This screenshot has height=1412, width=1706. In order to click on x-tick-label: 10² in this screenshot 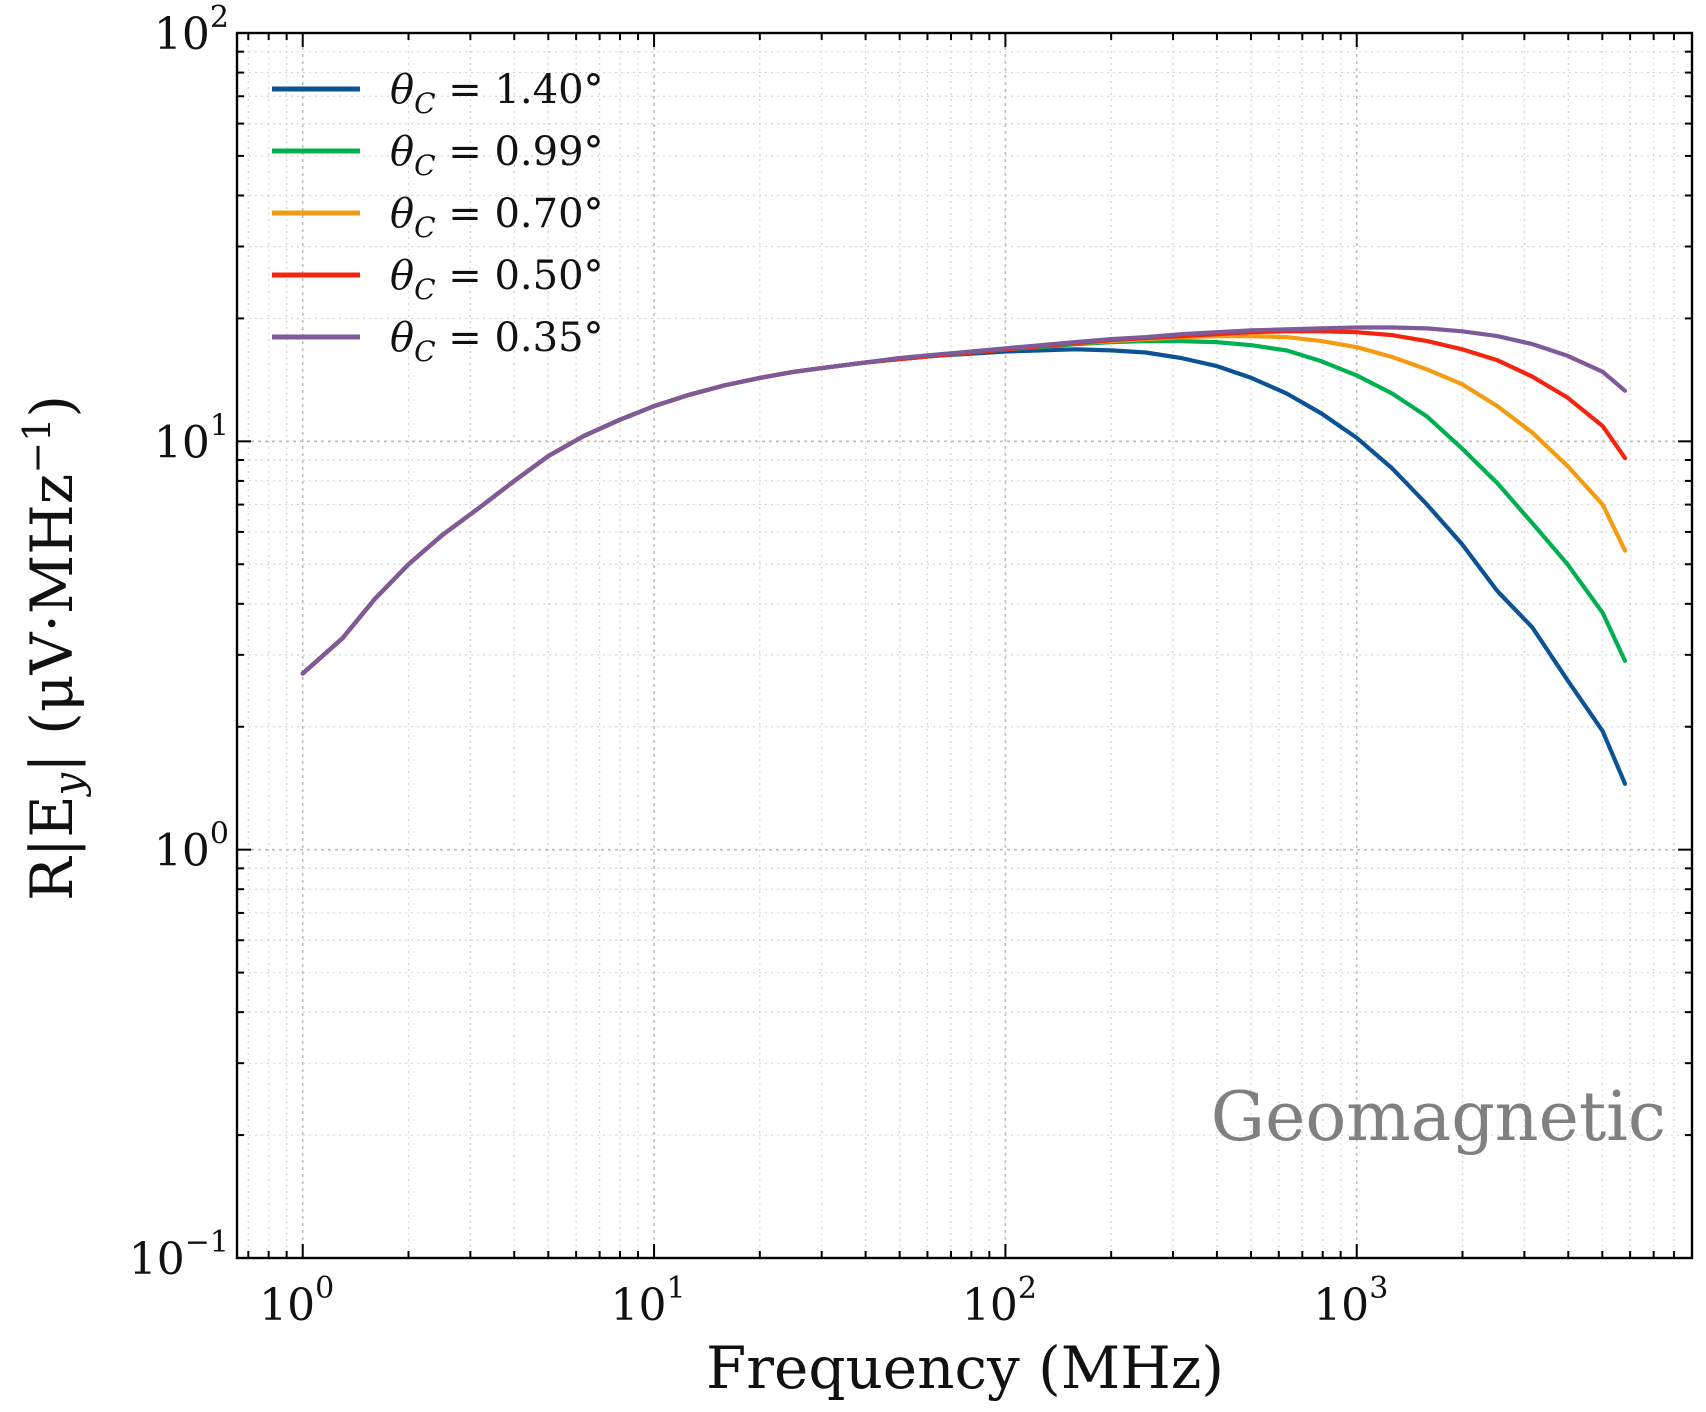, I will do `click(999, 1301)`.